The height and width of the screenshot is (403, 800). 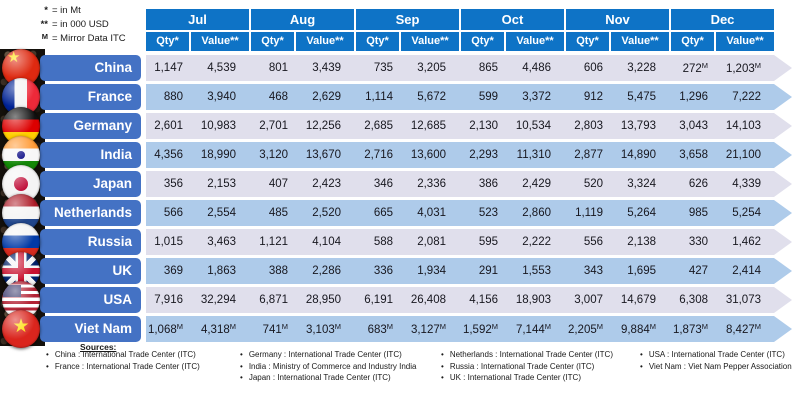 What do you see at coordinates (272, 41) in the screenshot?
I see `qty-header-aug: Qty*` at bounding box center [272, 41].